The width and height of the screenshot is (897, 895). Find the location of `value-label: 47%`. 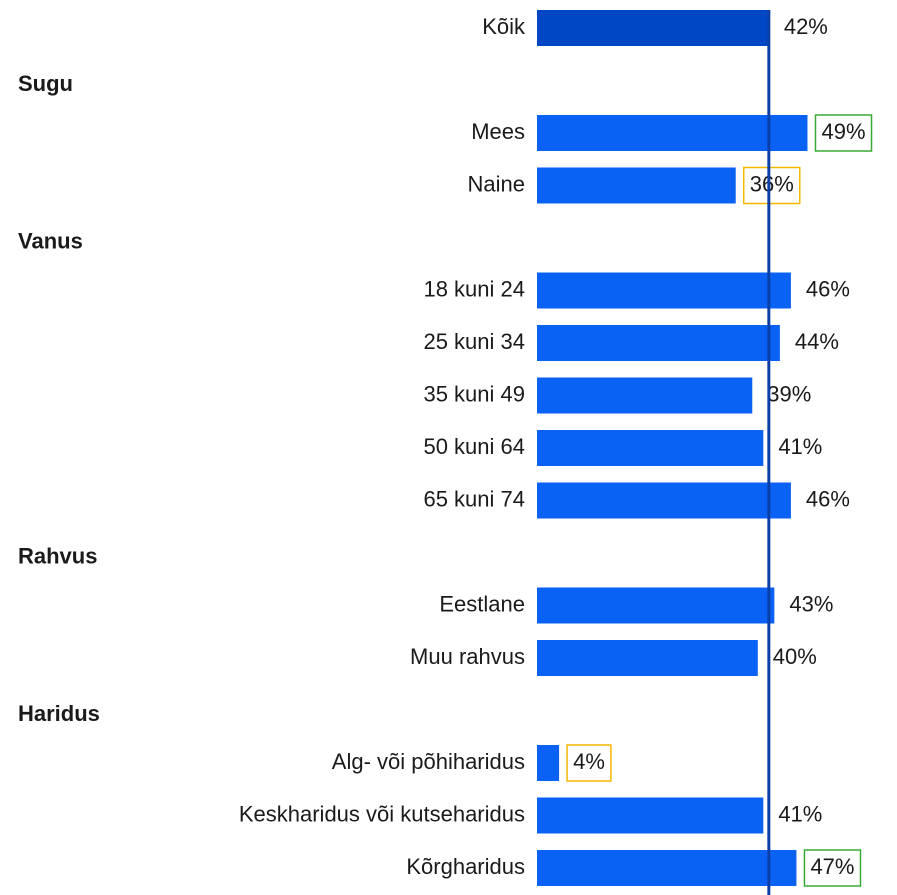

value-label: 47% is located at coordinates (832, 866).